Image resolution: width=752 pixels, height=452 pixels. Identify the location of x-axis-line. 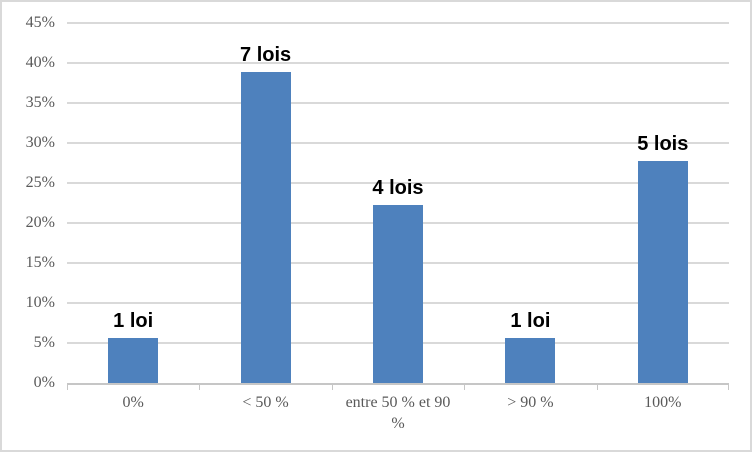
(398, 384).